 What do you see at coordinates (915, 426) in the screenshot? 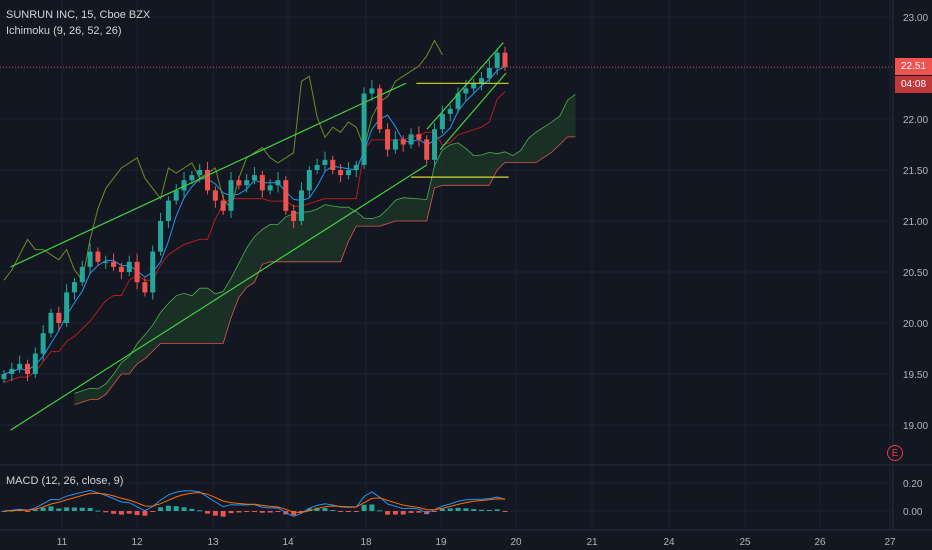
I see `price-tick-label: 19.00` at bounding box center [915, 426].